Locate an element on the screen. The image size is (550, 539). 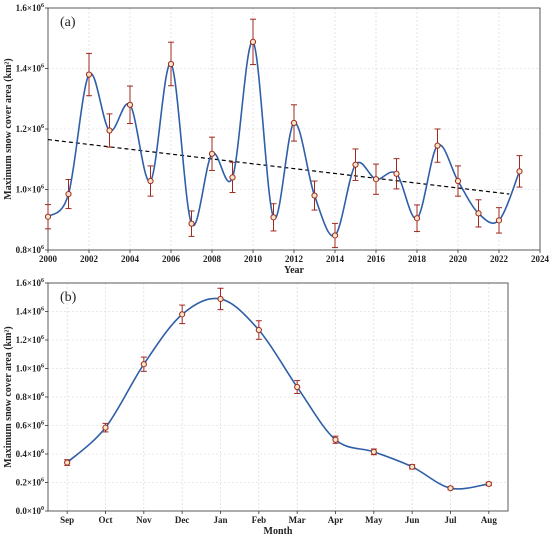
x-tick-label: May is located at coordinates (374, 520).